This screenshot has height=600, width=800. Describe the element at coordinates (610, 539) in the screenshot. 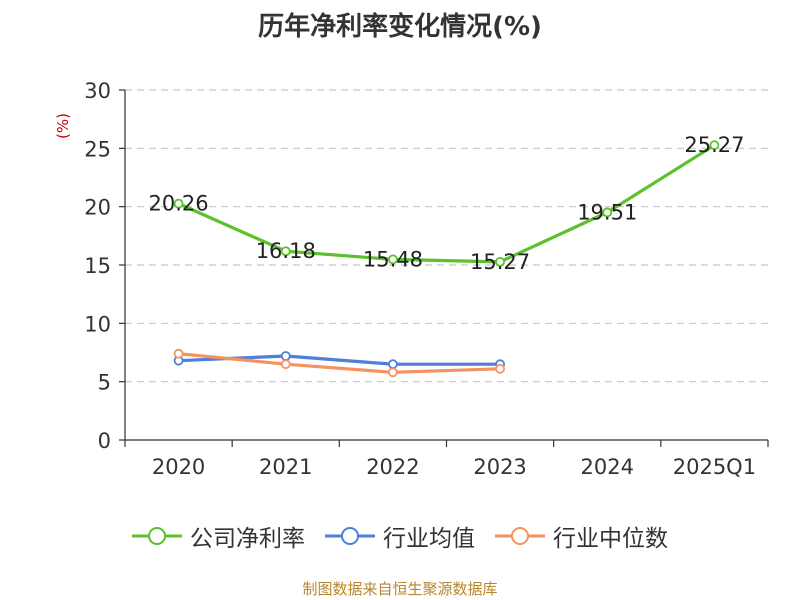

I see `legend-label-industry-median: 行业中位数` at that location.